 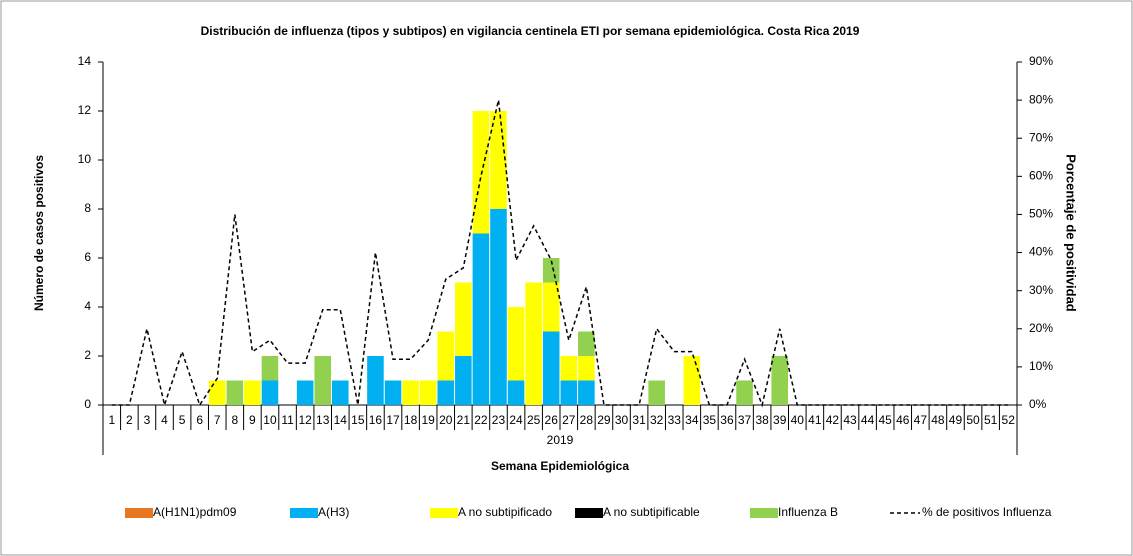 I want to click on x-tick-label: 46, so click(x=903, y=420).